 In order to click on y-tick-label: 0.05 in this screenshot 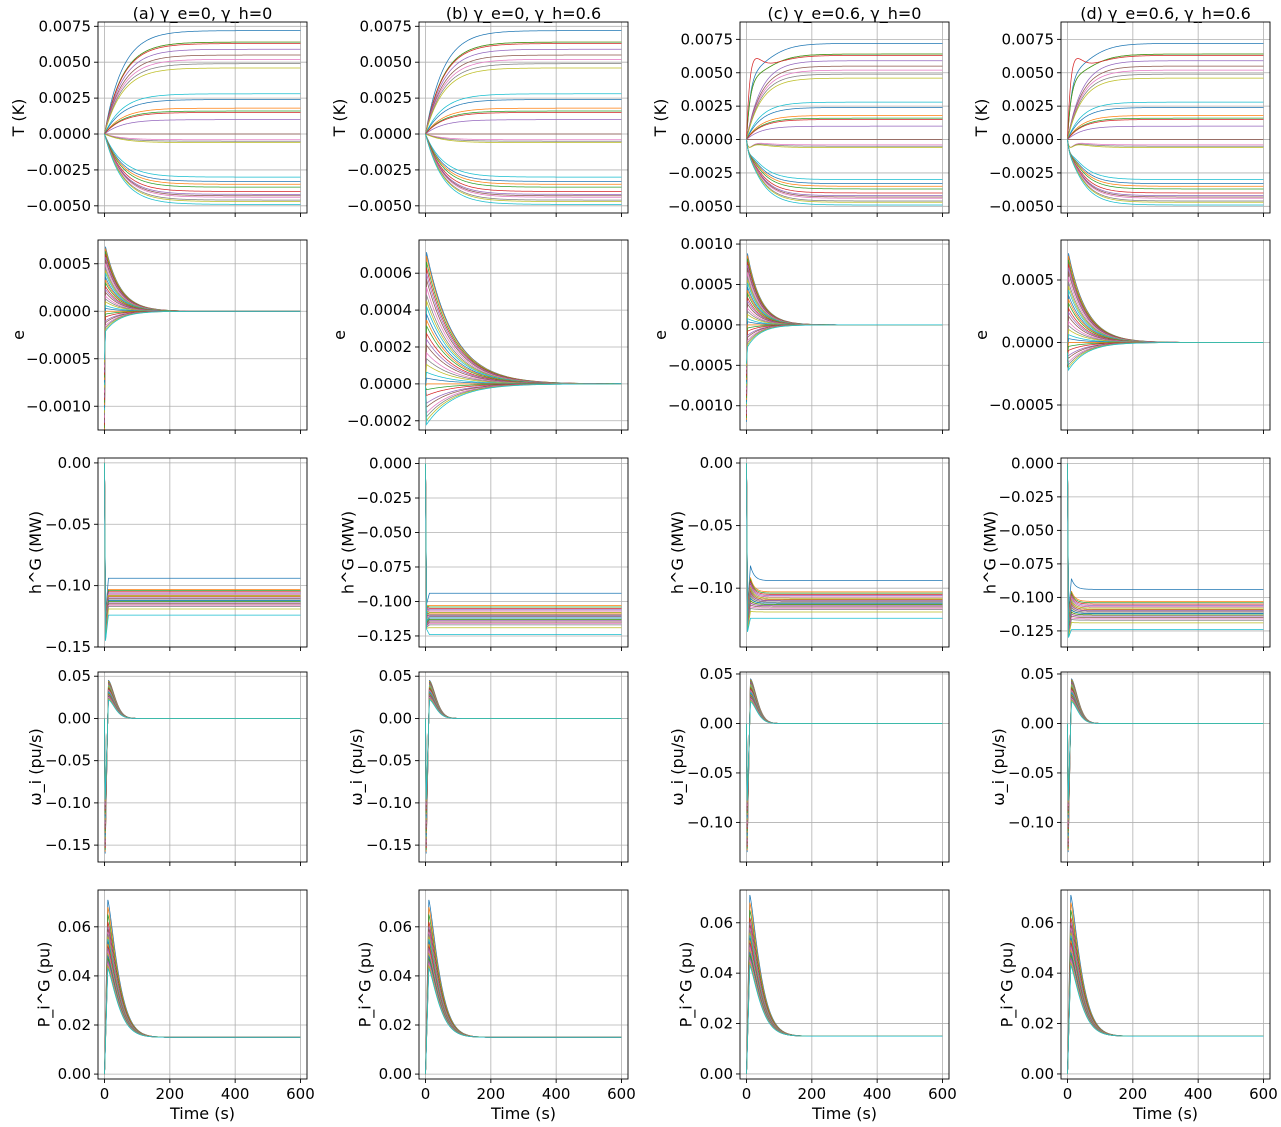, I will do `click(716, 674)`.